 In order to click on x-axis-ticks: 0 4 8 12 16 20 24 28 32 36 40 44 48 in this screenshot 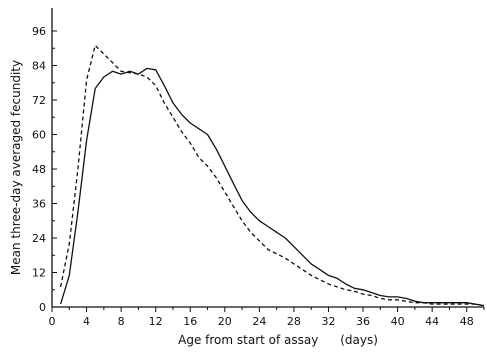, I will do `click(267, 317)`.